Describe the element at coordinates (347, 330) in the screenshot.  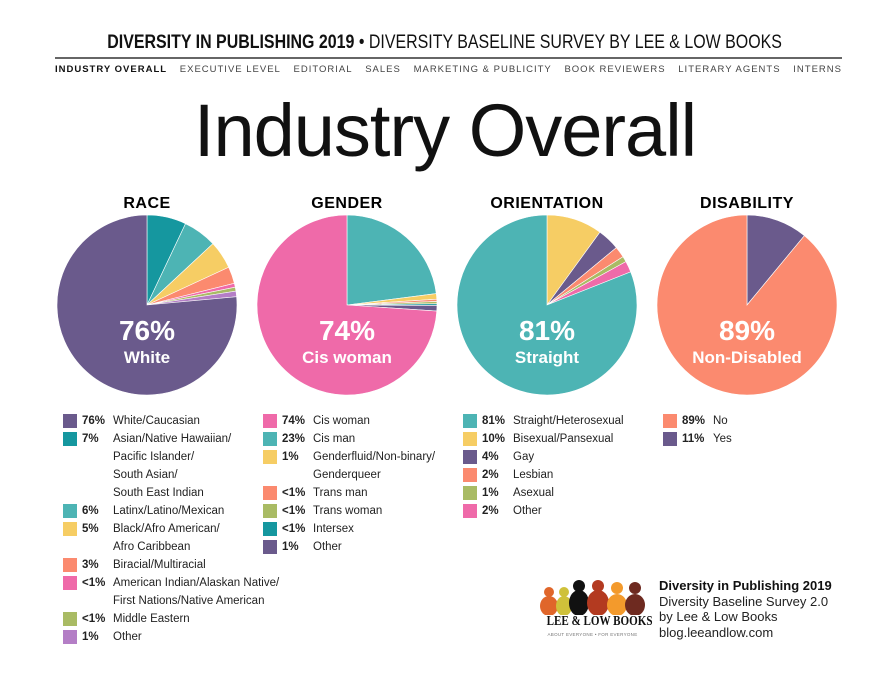
I see `pie-center-value: 74%` at that location.